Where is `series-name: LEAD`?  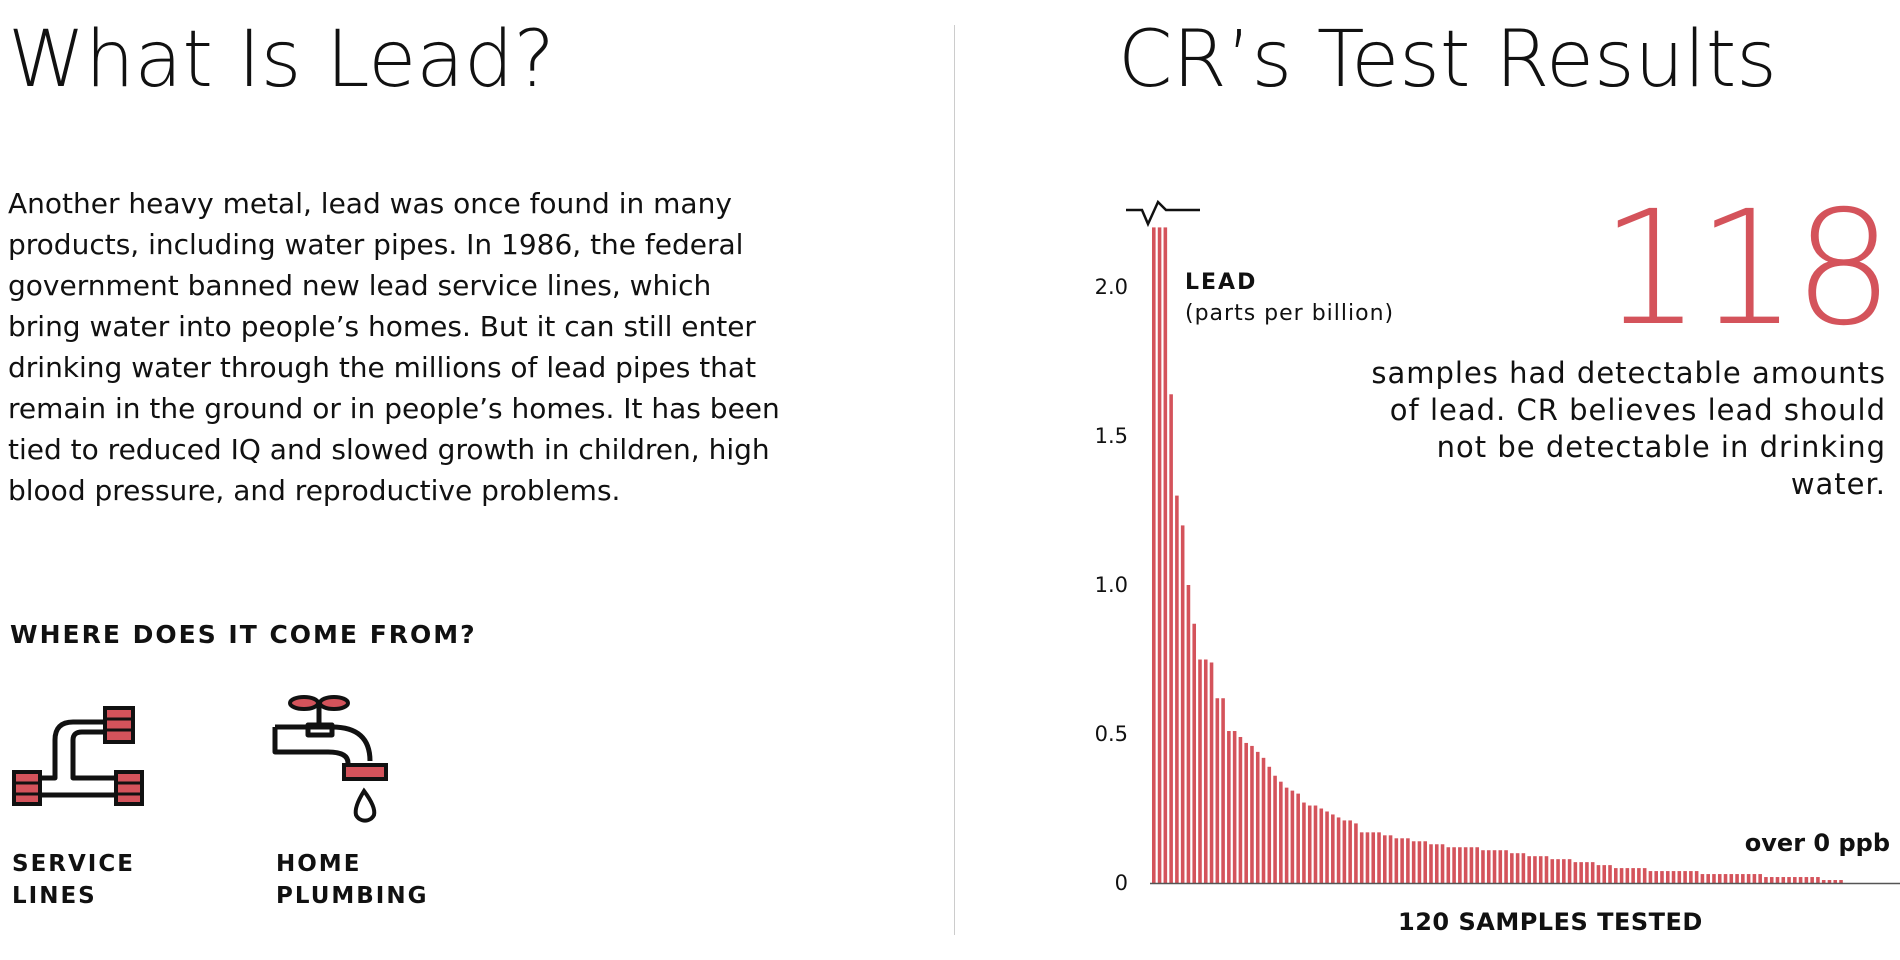 series-name: LEAD is located at coordinates (1221, 282).